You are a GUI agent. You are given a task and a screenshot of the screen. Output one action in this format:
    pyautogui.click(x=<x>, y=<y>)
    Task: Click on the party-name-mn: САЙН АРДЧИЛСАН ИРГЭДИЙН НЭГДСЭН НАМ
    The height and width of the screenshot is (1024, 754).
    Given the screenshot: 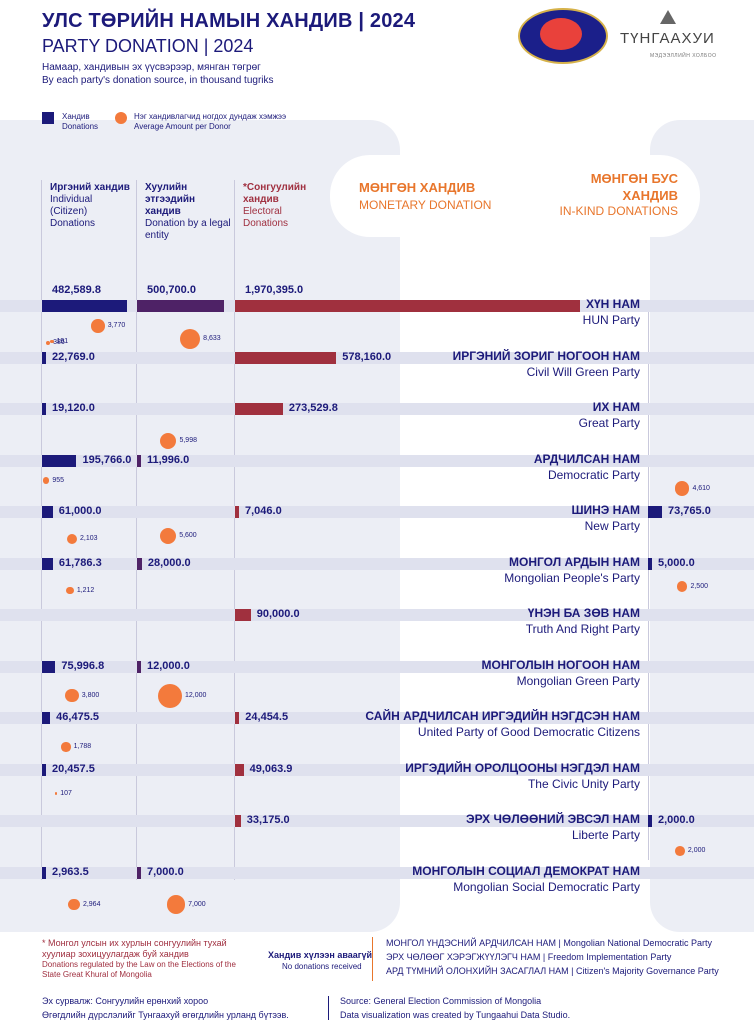 What is the action you would take?
    pyautogui.click(x=502, y=716)
    